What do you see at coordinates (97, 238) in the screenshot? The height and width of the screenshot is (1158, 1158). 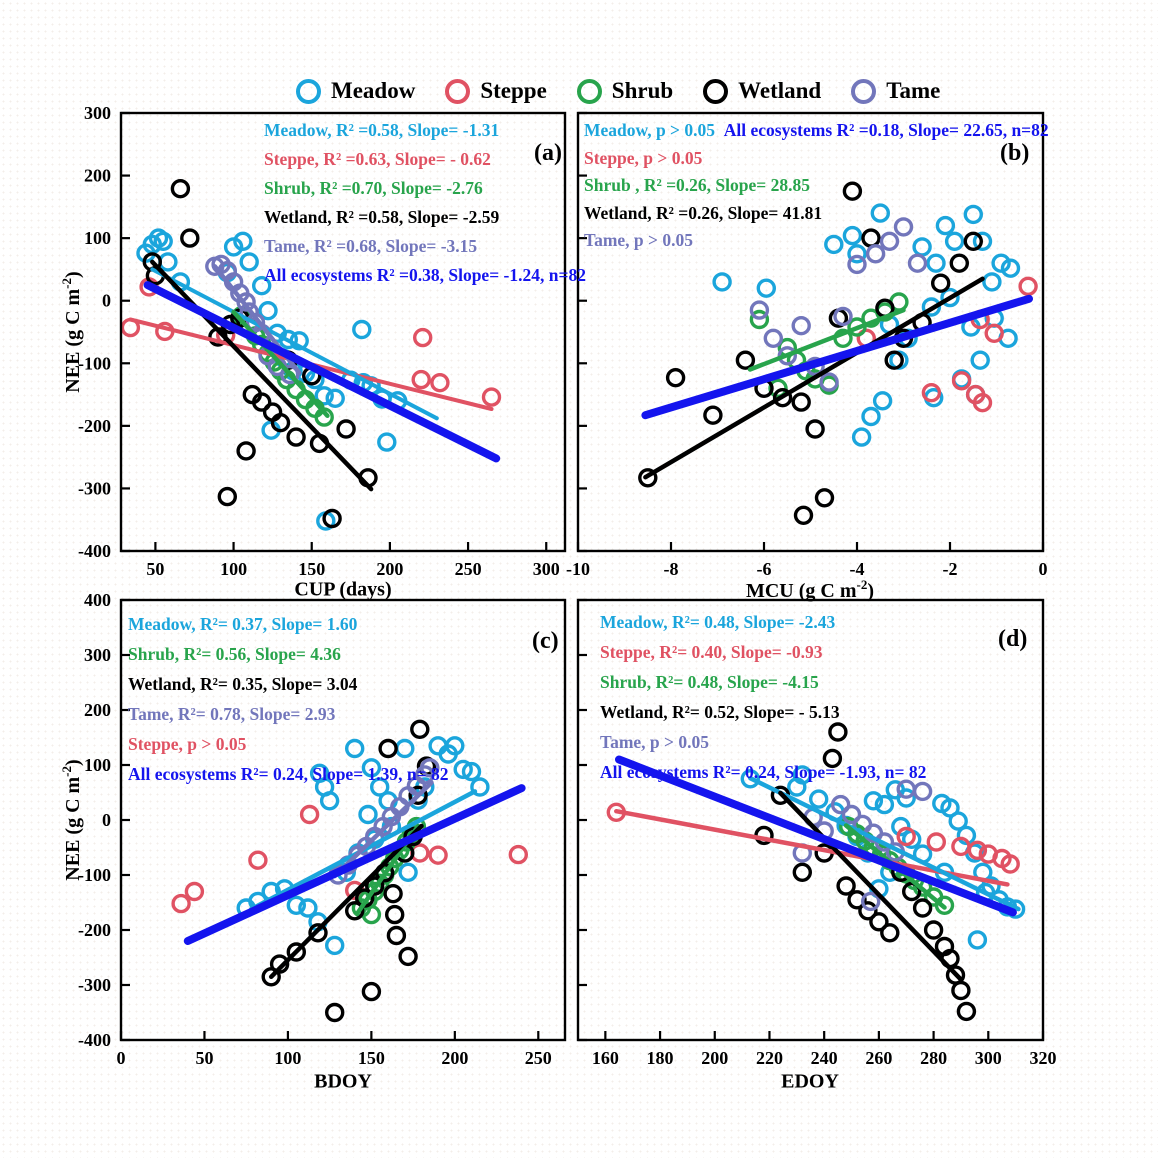 I see `y-tick-label: 100` at bounding box center [97, 238].